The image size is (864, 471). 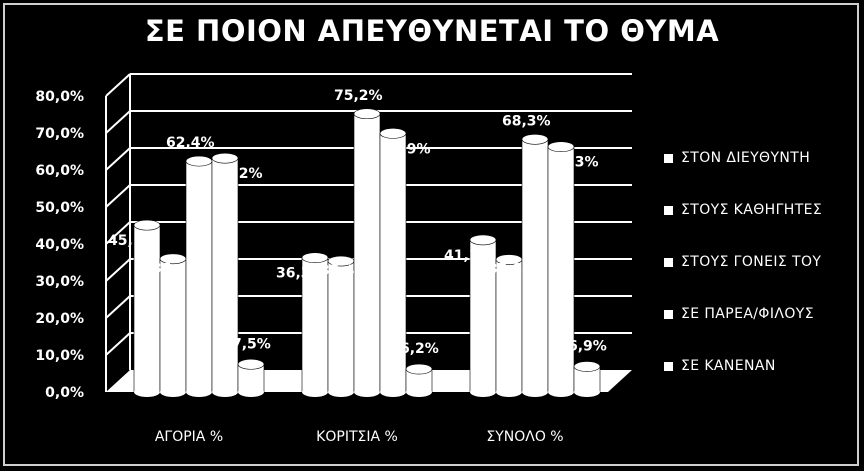 I want to click on y-tick-label: 30,0%, so click(x=59, y=282).